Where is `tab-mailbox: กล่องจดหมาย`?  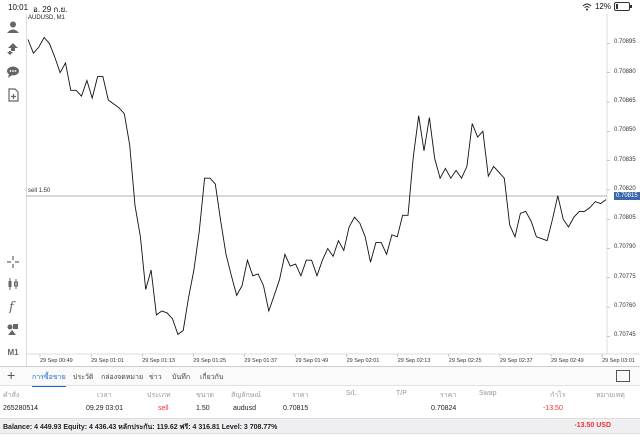 tab-mailbox: กล่องจดหมาย is located at coordinates (122, 377).